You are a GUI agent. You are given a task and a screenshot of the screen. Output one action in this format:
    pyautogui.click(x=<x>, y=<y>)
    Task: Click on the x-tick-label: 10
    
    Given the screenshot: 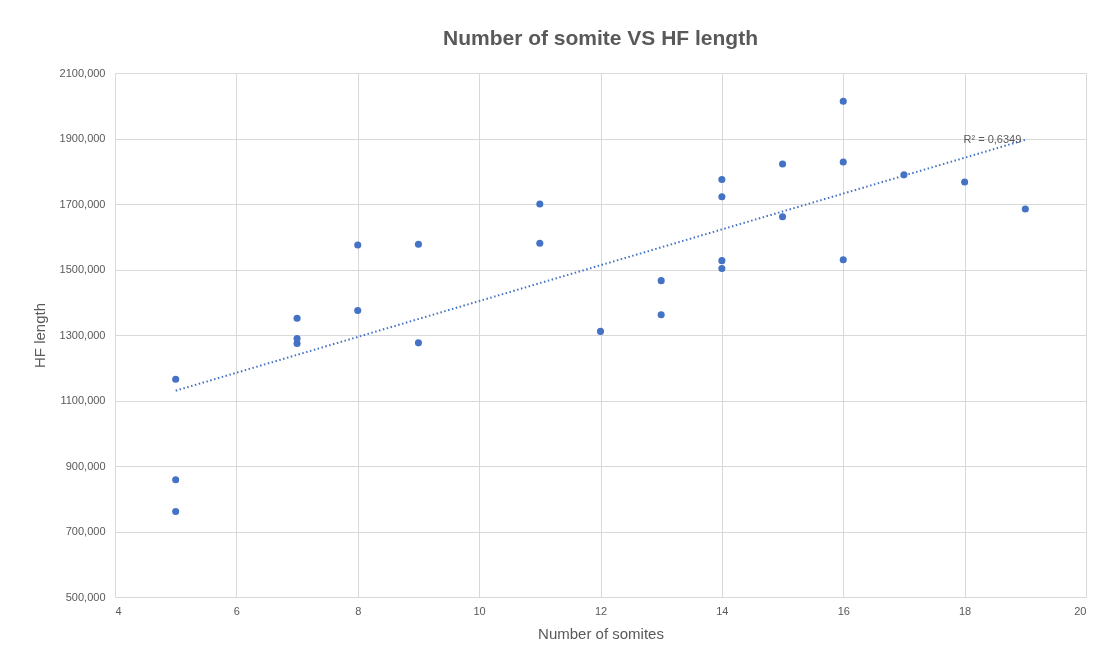 What is the action you would take?
    pyautogui.click(x=479, y=610)
    